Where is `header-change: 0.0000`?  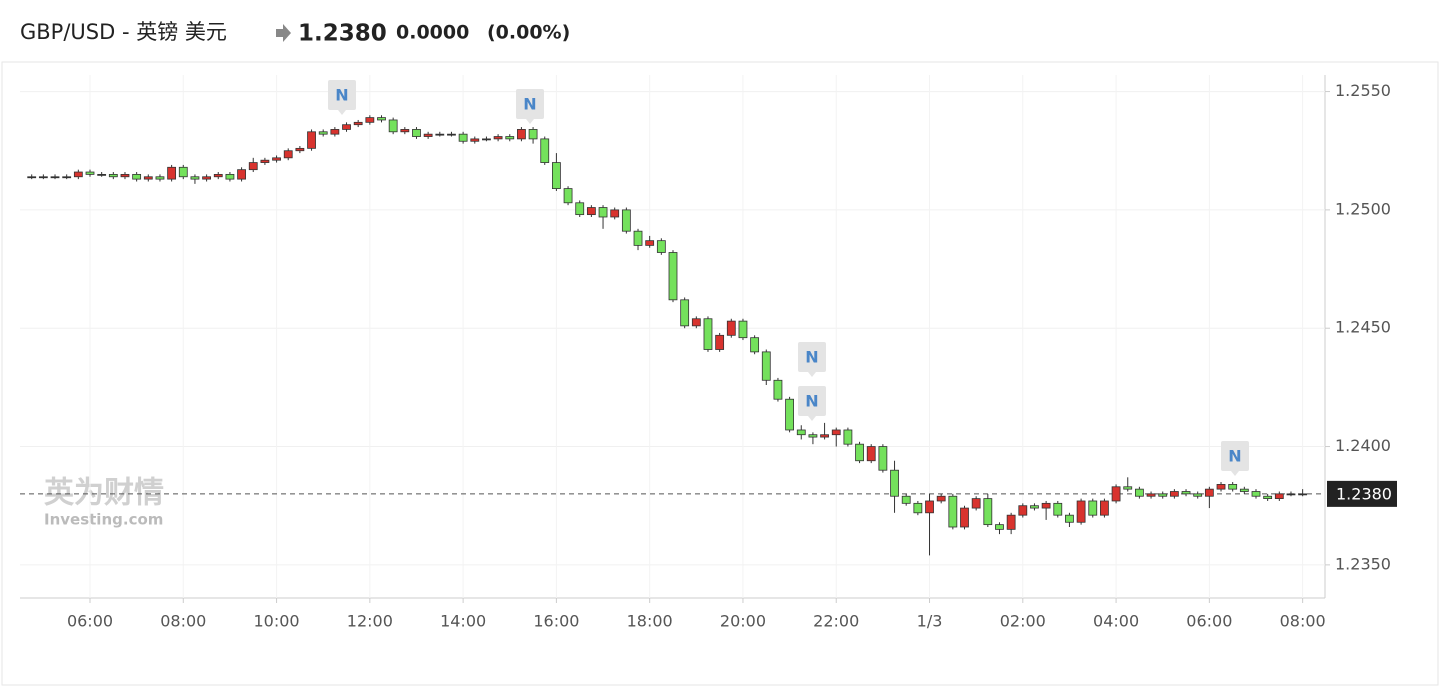 header-change: 0.0000 is located at coordinates (432, 33).